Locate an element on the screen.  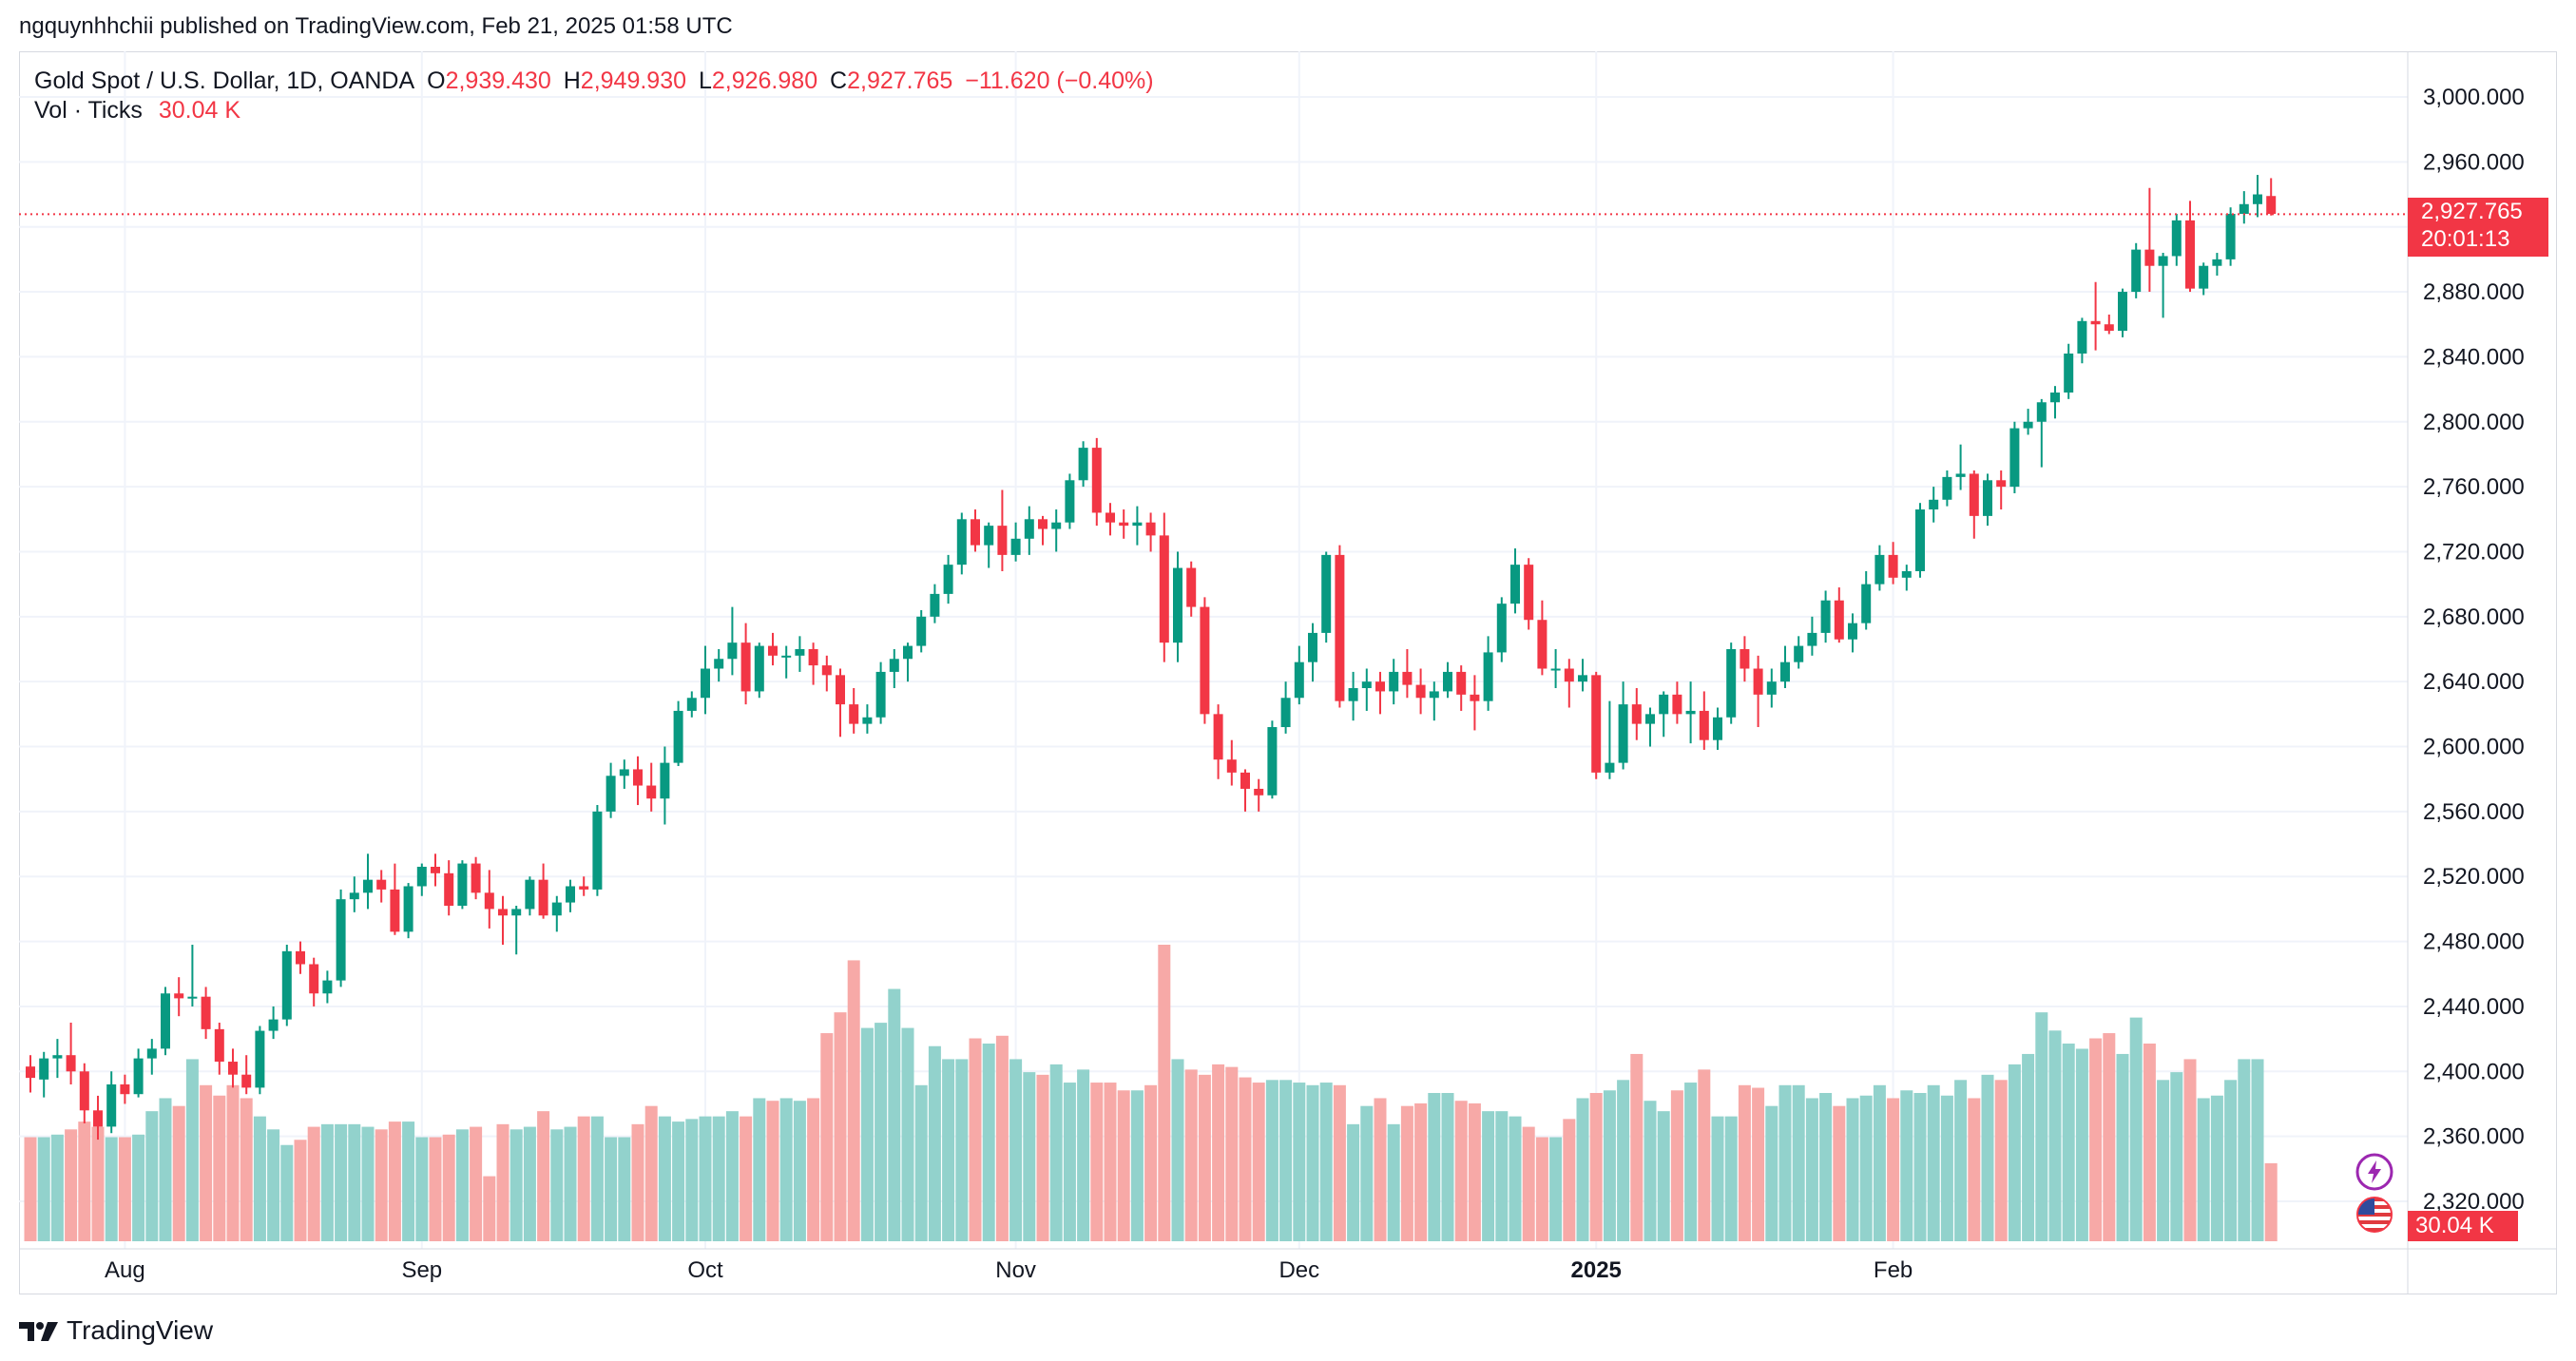
last-price-tag: 2,927.765 20:01:13 is located at coordinates (2478, 228).